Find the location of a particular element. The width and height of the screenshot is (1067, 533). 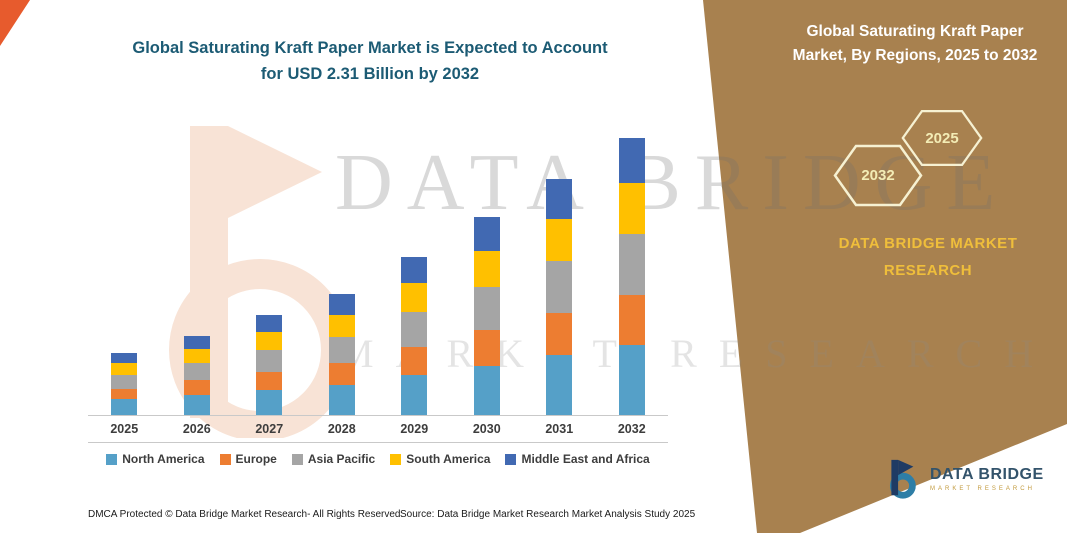

company-logo: DATA BRIDGE MARKET RESEARCH is located at coordinates (961, 479).